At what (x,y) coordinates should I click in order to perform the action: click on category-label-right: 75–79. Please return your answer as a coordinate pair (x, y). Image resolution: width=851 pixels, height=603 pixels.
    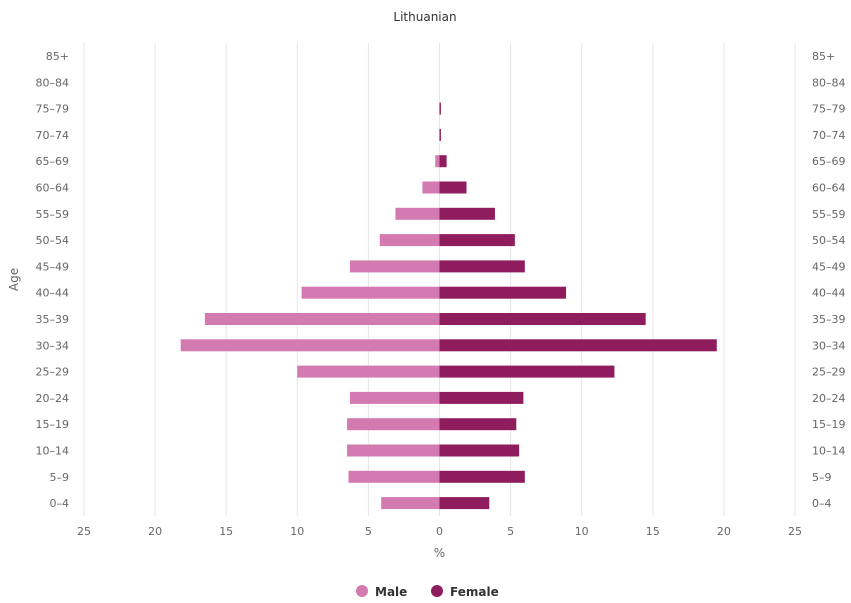
    Looking at the image, I should click on (829, 109).